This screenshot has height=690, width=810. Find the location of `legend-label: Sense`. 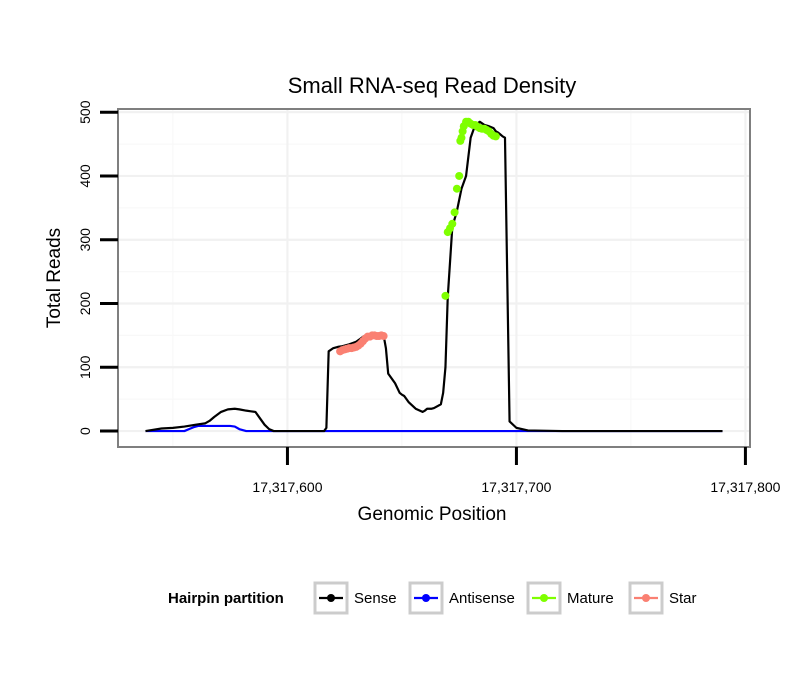

legend-label: Sense is located at coordinates (375, 598).